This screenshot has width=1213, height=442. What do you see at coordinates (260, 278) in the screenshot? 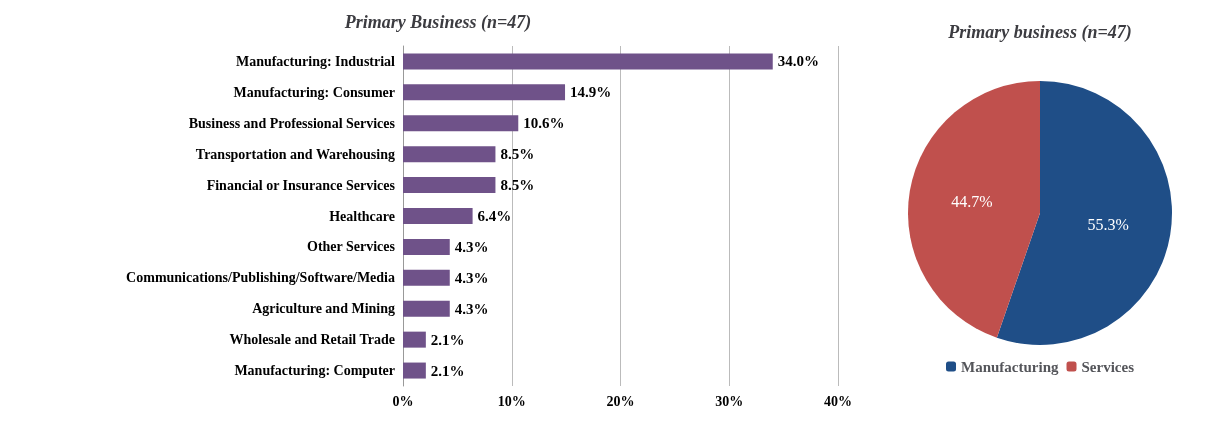
I see `y-tick-label: Communications/Publishing/Software/Media` at bounding box center [260, 278].